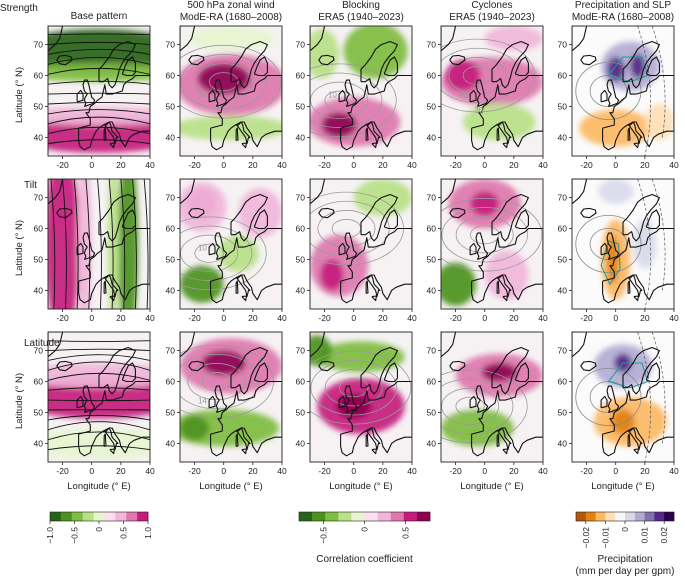  Describe the element at coordinates (463, 95) in the screenshot. I see `contour-label: 40` at that location.